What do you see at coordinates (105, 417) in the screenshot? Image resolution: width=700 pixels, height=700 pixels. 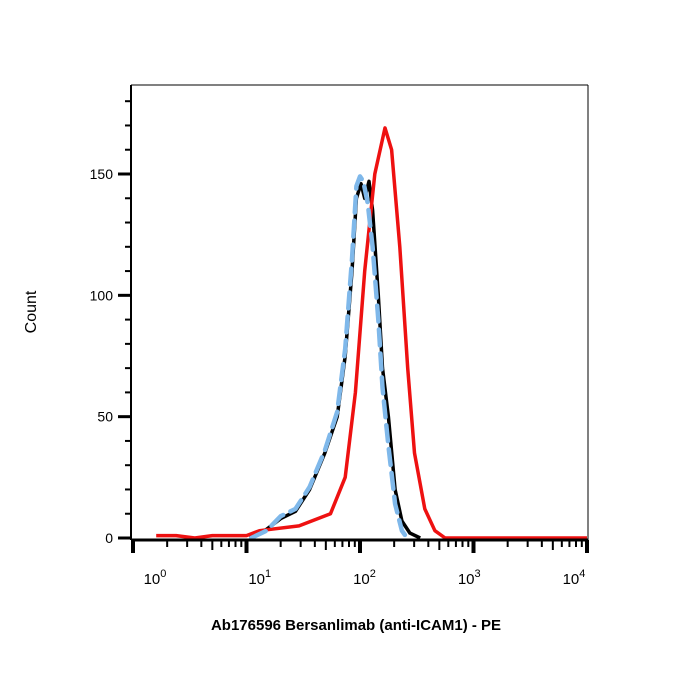 I see `y-tick-label: 50` at bounding box center [105, 417].